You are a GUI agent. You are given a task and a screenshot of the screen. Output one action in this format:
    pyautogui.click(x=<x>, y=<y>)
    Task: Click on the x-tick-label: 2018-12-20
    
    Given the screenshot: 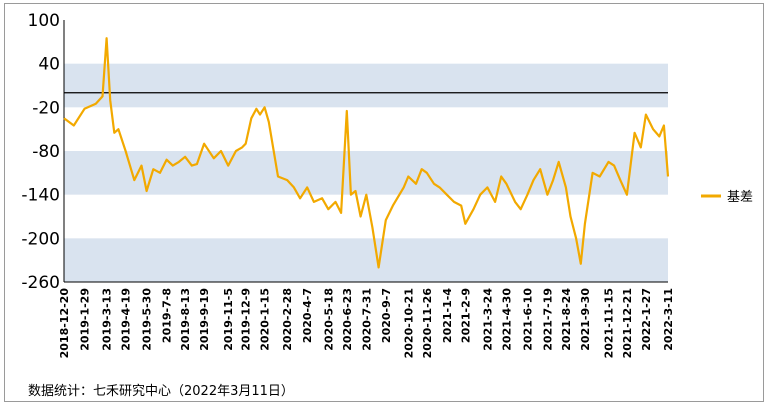 What is the action you would take?
    pyautogui.click(x=64, y=323)
    